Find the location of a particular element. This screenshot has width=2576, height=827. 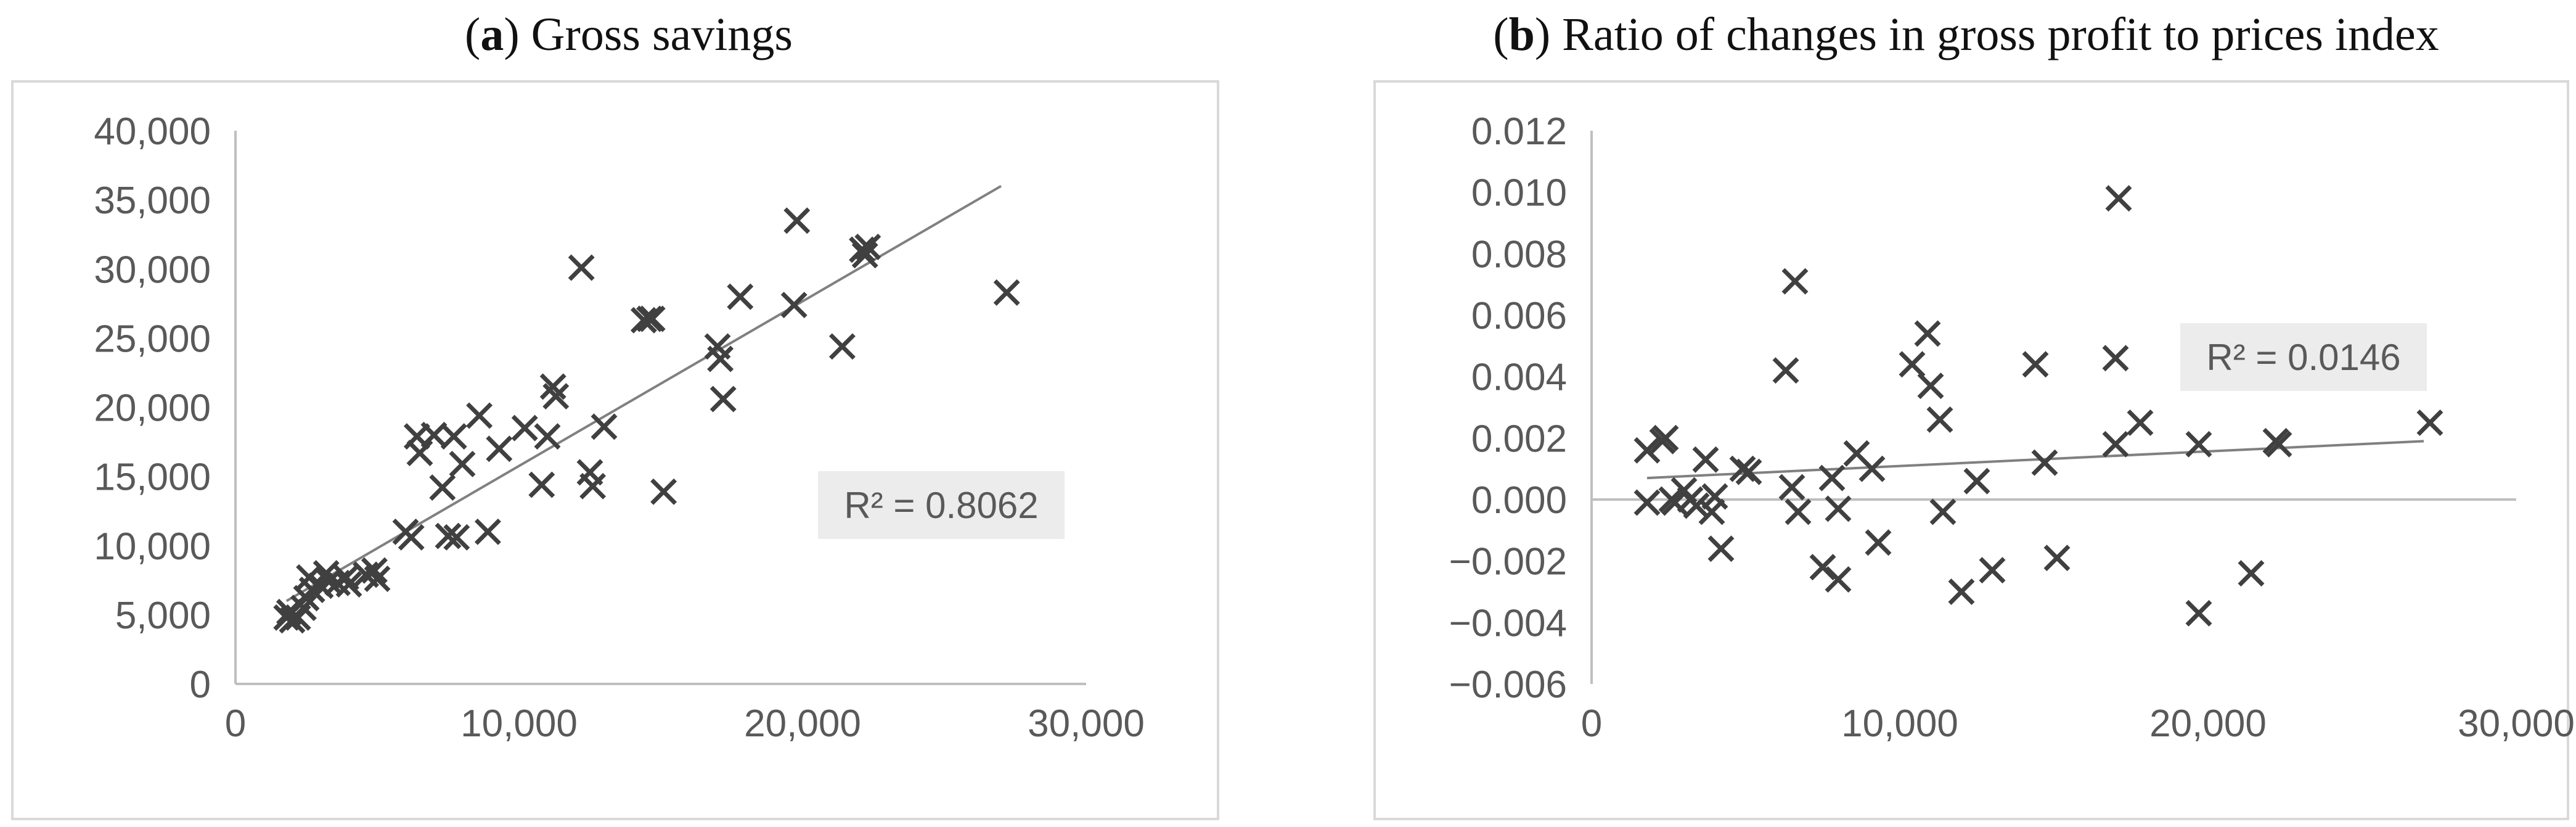

panel-a-x-tick-label: 30,000 is located at coordinates (1086, 723).